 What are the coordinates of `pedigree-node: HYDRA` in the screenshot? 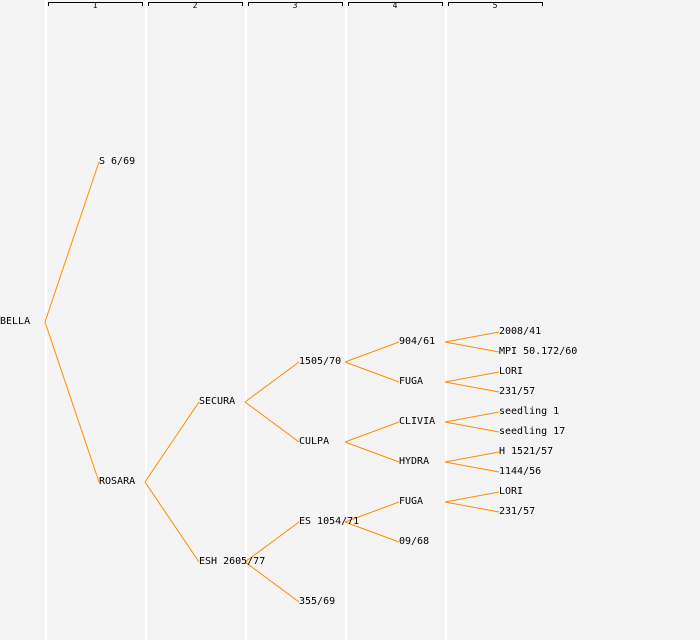 It's located at (414, 461).